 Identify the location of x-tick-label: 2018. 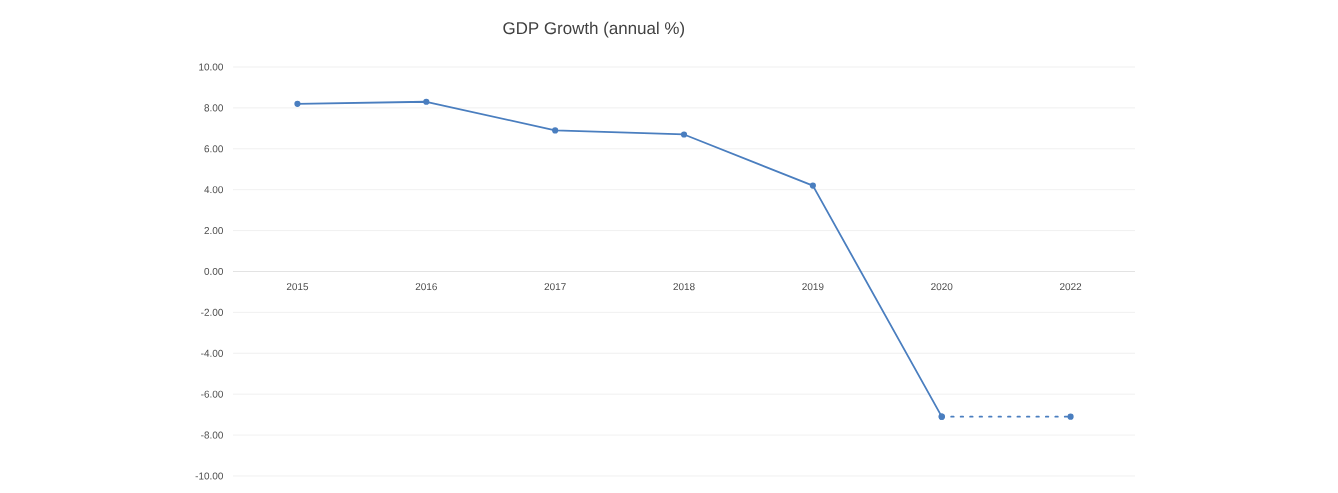
(684, 287).